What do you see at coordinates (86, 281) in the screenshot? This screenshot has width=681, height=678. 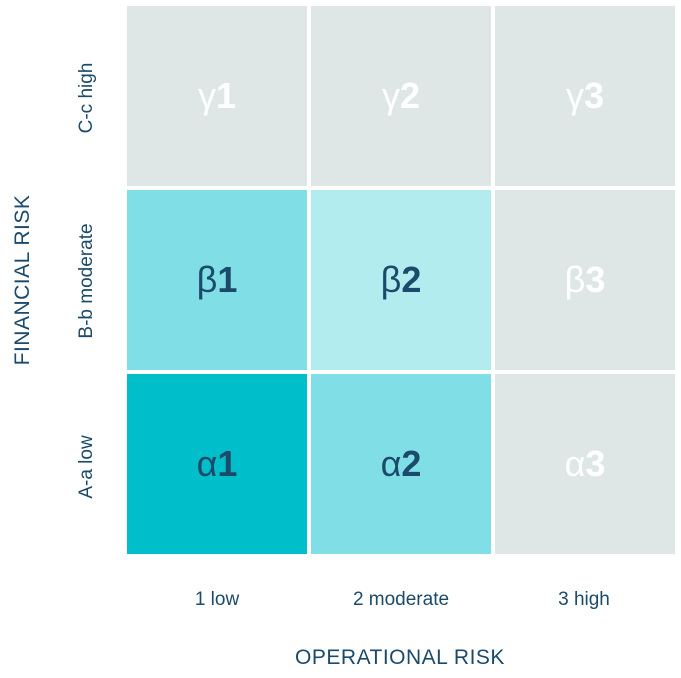 I see `row-label-moderate: B-b moderate` at bounding box center [86, 281].